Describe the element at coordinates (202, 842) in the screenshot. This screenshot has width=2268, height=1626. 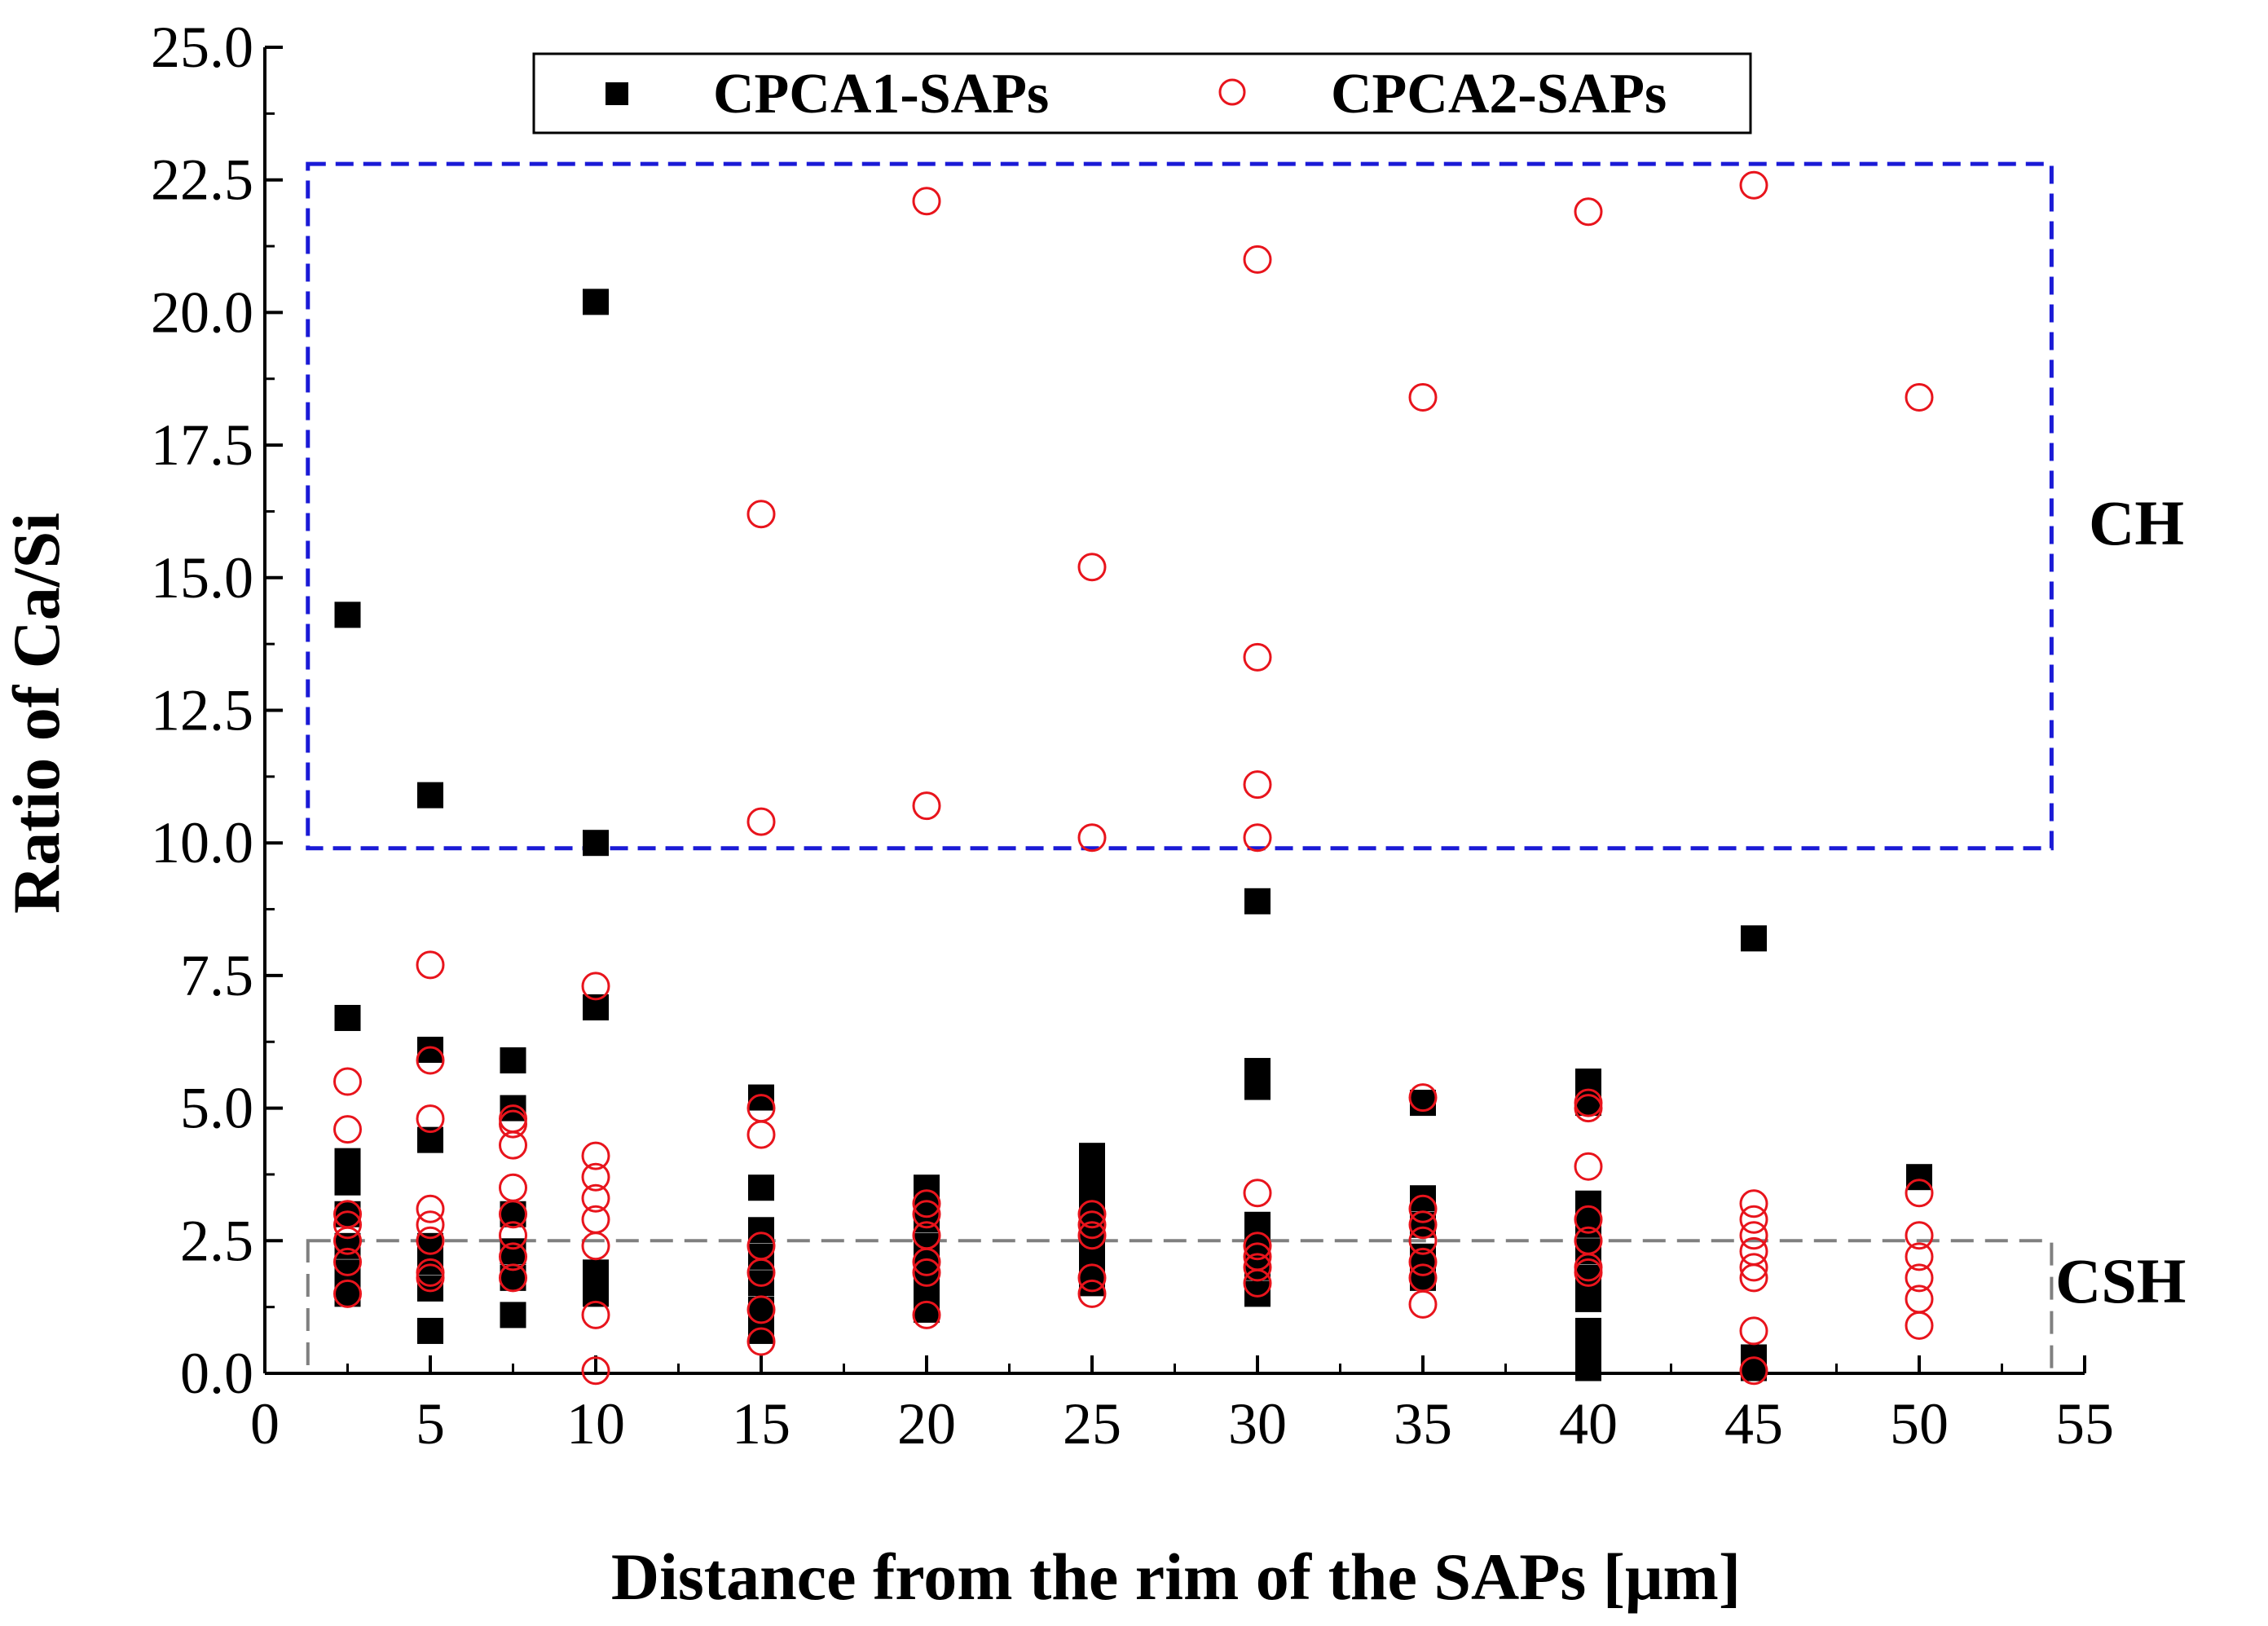
I see `y-tick-label: 10.0` at that location.